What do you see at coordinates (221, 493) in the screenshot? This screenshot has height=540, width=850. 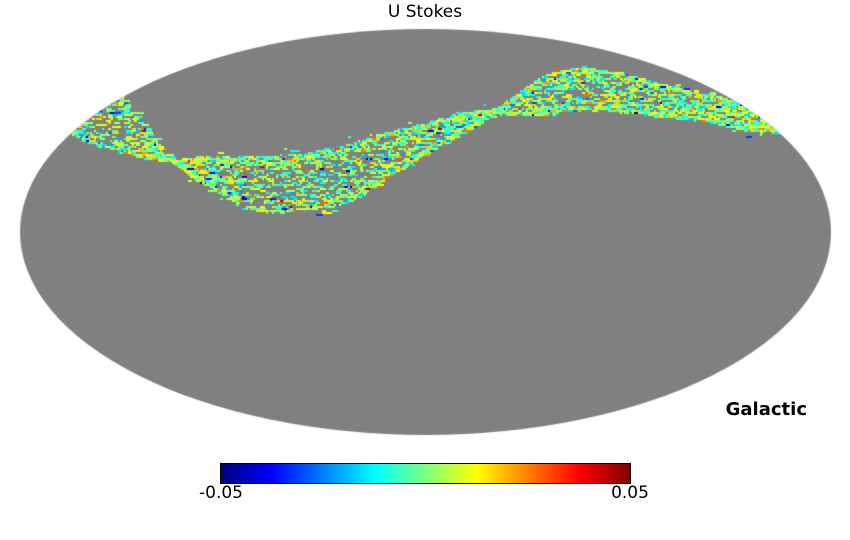 I see `colorbar-min-label: -0.05` at bounding box center [221, 493].